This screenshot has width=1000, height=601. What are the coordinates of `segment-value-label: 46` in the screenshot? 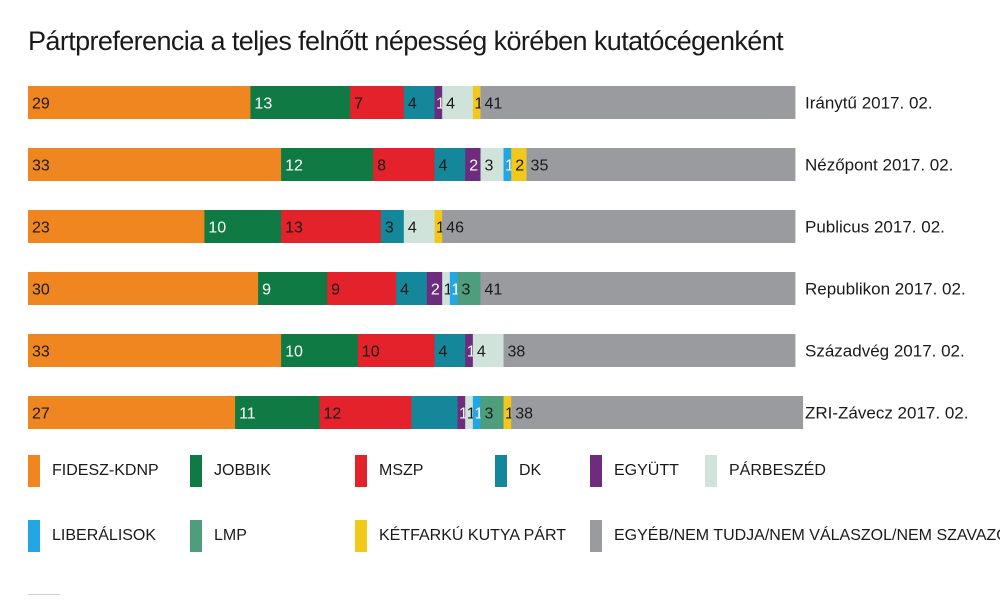 It's located at (455, 228).